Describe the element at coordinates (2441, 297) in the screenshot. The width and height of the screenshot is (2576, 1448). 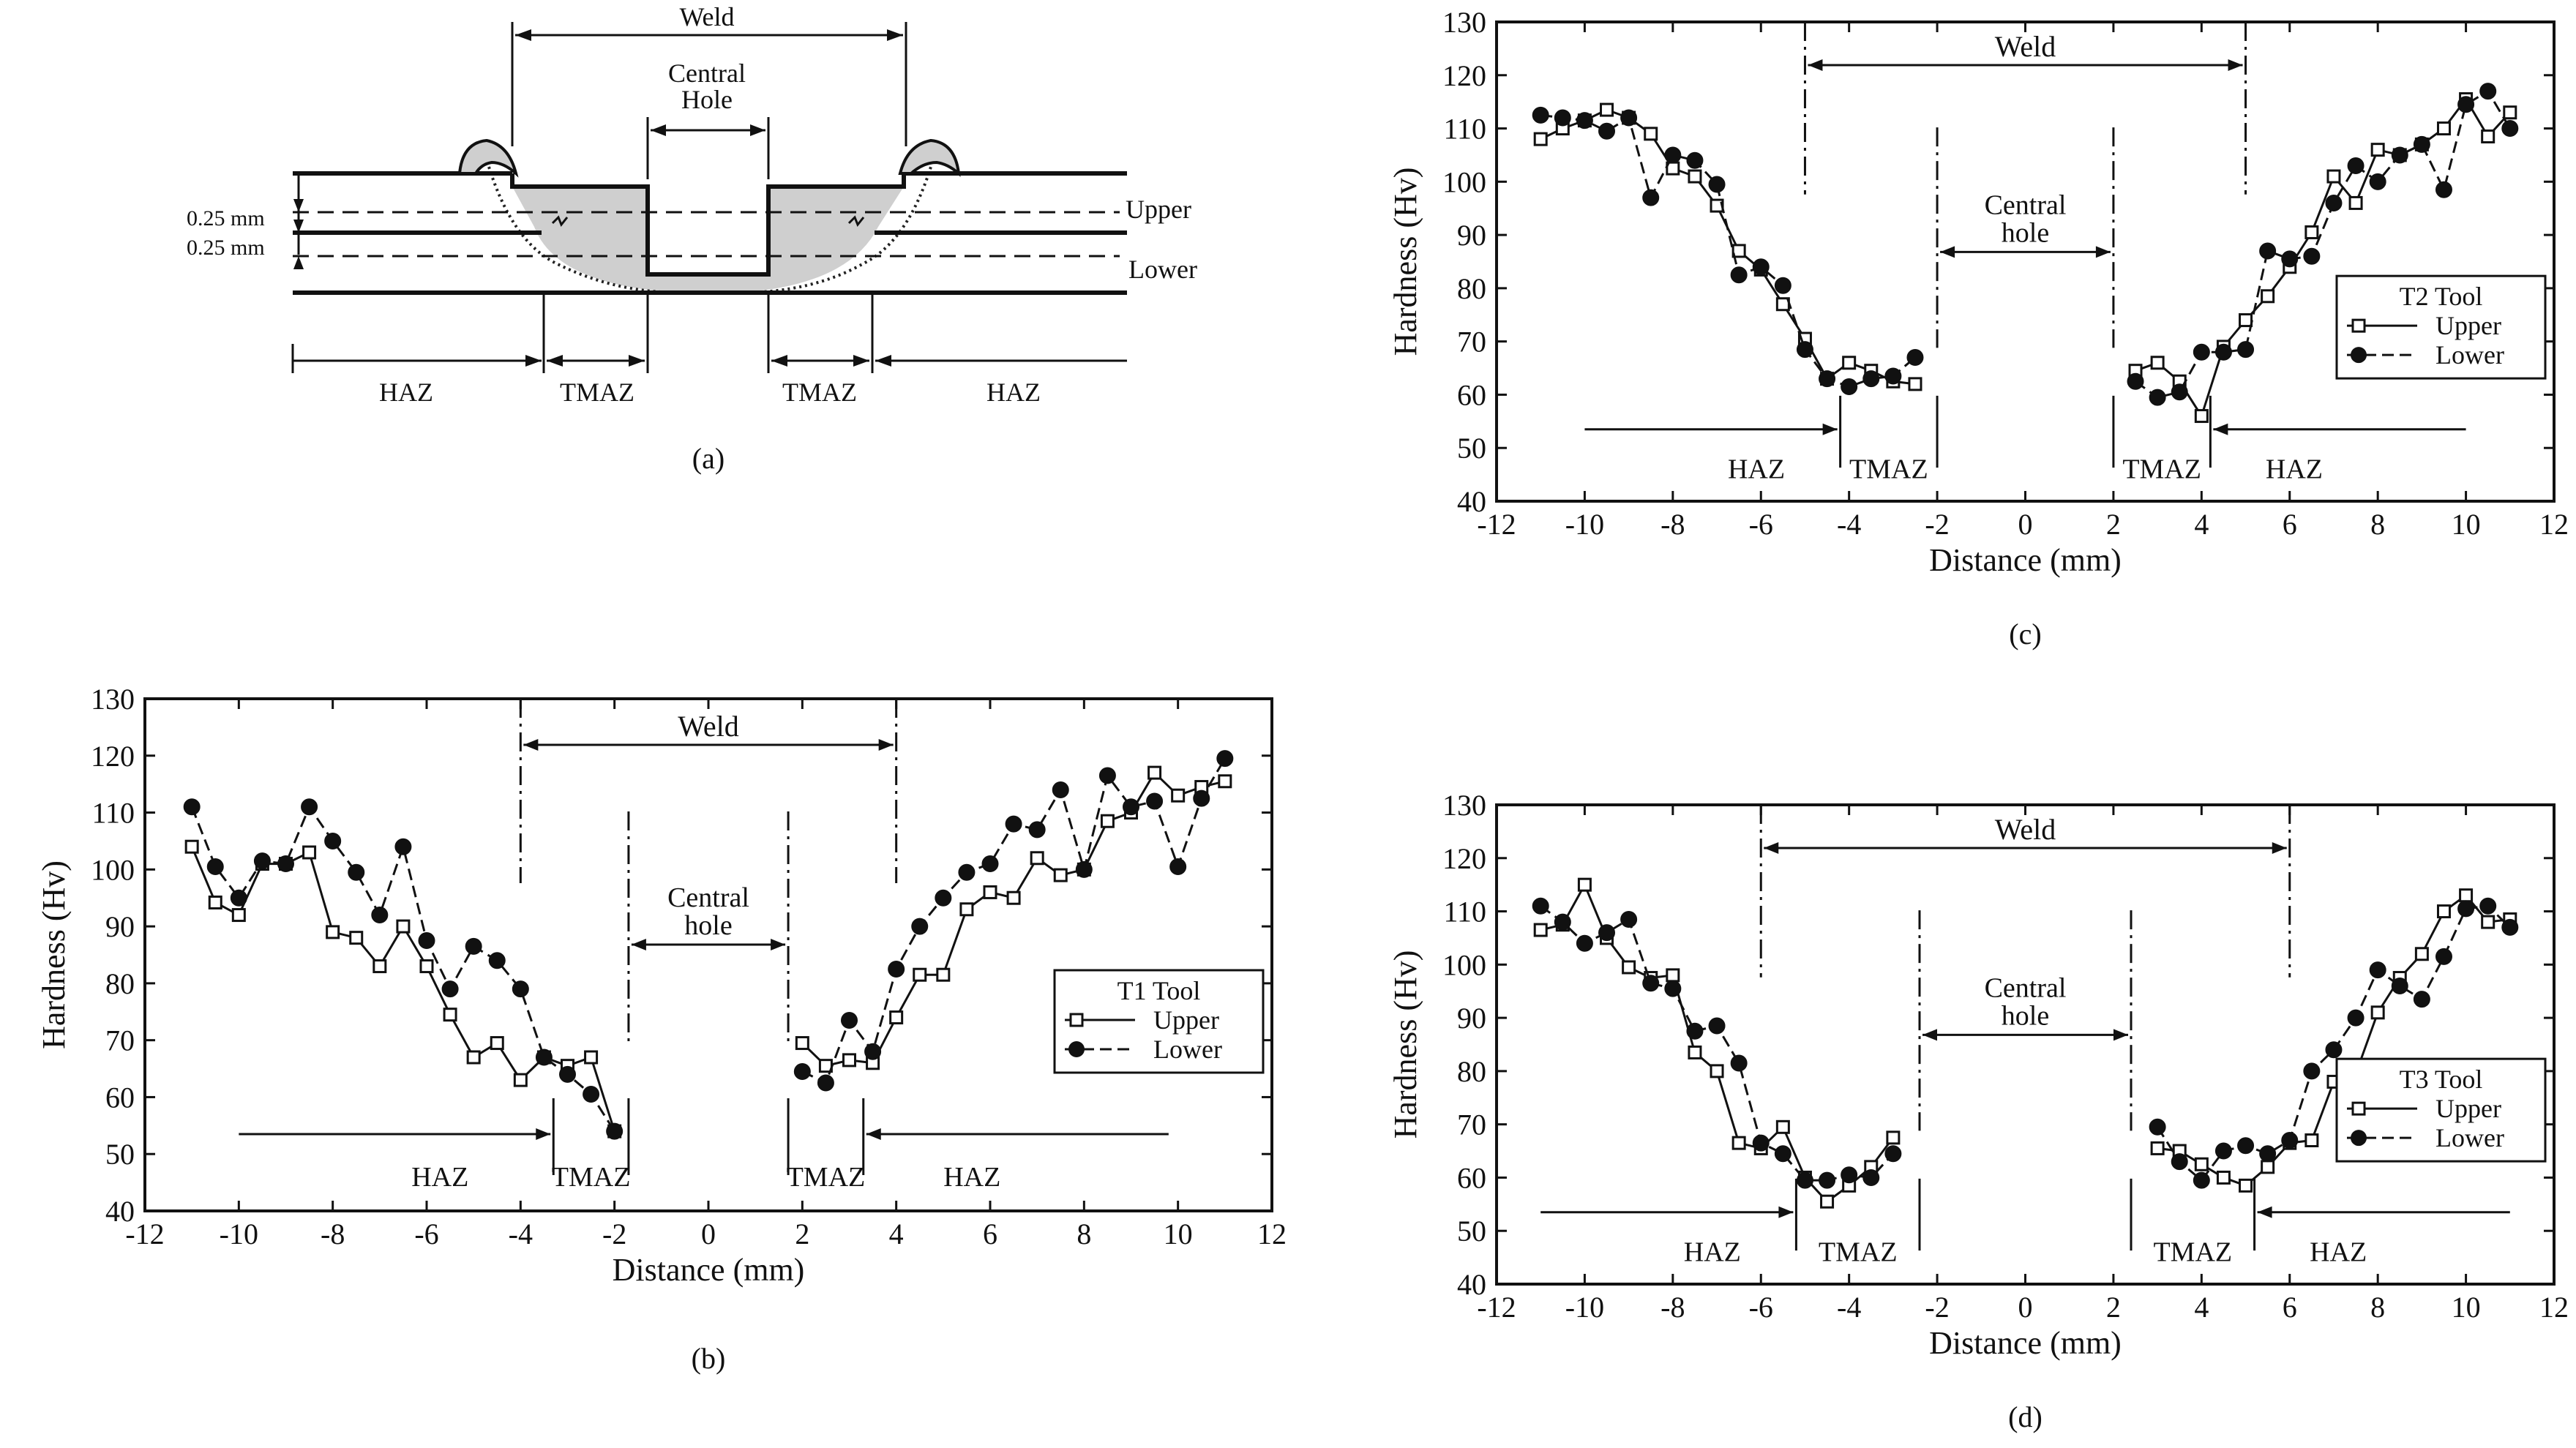
I see `legend-title: T2 Tool` at that location.